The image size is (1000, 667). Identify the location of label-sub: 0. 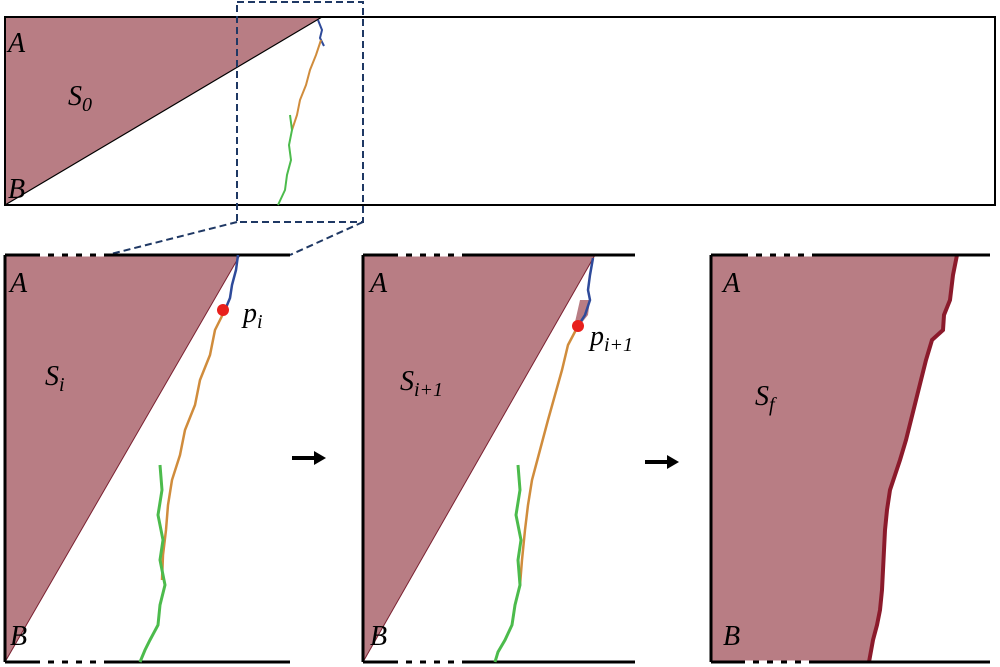
(87, 105).